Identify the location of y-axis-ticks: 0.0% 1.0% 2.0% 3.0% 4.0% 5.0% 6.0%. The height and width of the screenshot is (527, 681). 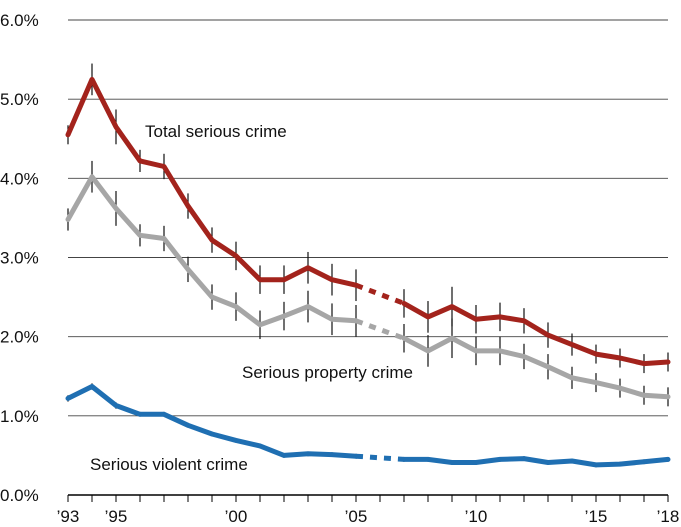
(19, 258).